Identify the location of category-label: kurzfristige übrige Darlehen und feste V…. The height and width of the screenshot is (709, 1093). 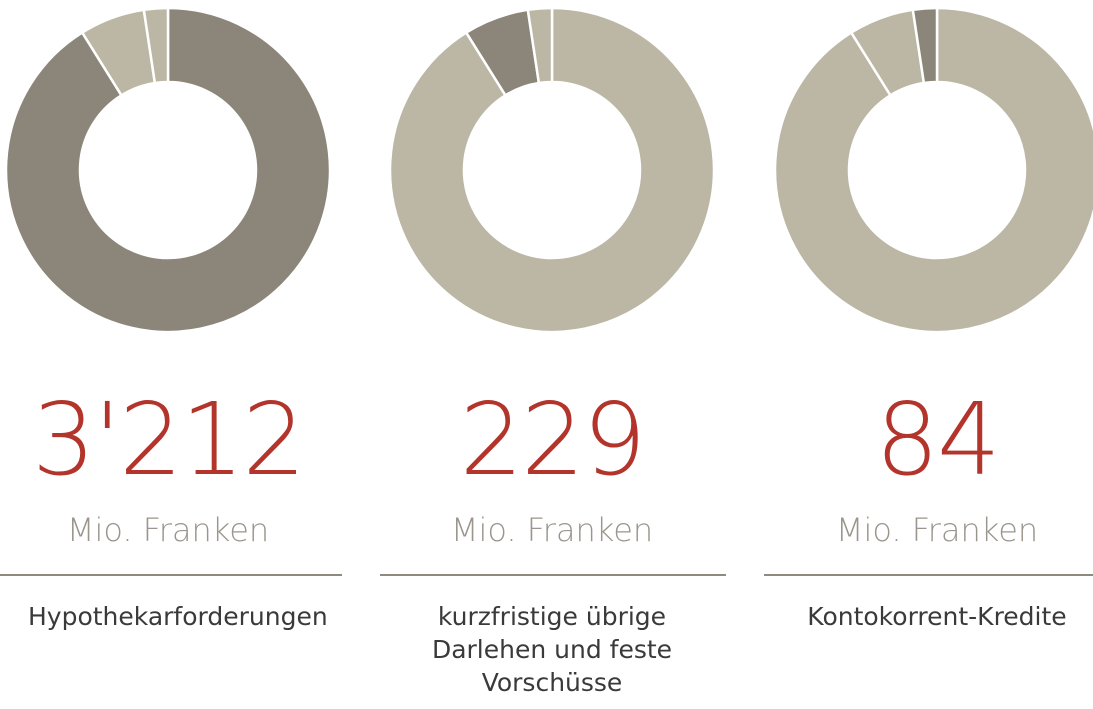
(552, 649).